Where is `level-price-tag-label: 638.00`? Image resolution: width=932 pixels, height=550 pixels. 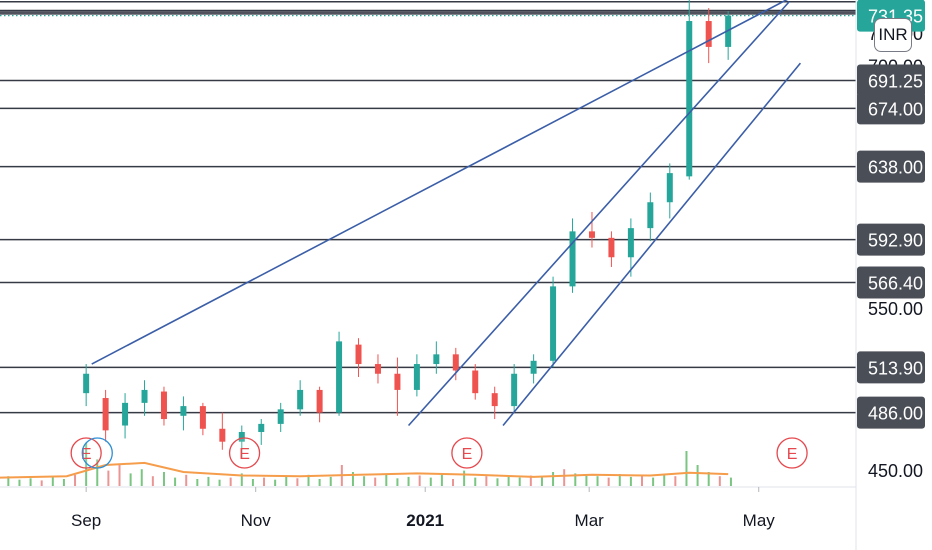 level-price-tag-label: 638.00 is located at coordinates (895, 168).